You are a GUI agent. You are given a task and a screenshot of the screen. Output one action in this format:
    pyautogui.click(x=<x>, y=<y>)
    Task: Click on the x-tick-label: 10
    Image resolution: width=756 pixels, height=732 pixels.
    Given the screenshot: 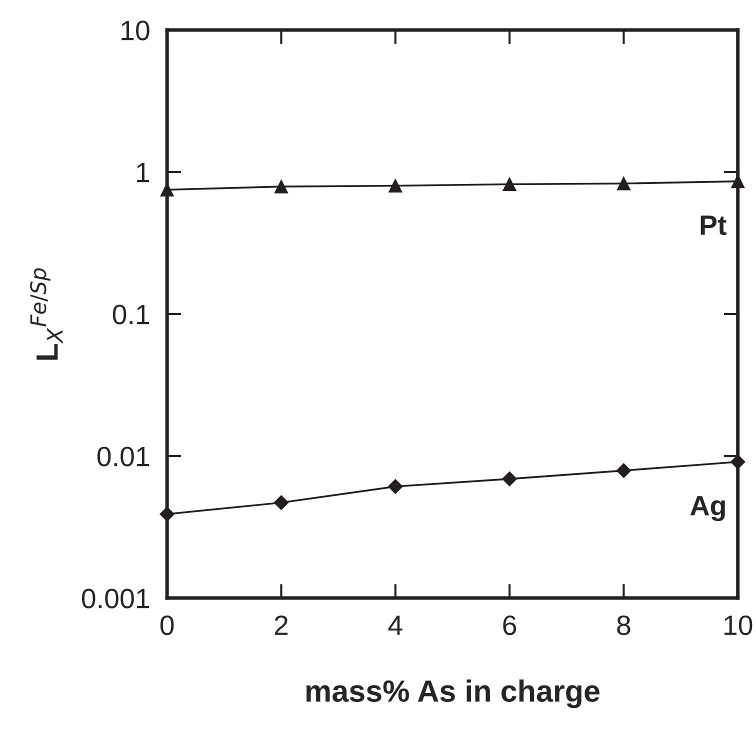 What is the action you would take?
    pyautogui.click(x=738, y=625)
    